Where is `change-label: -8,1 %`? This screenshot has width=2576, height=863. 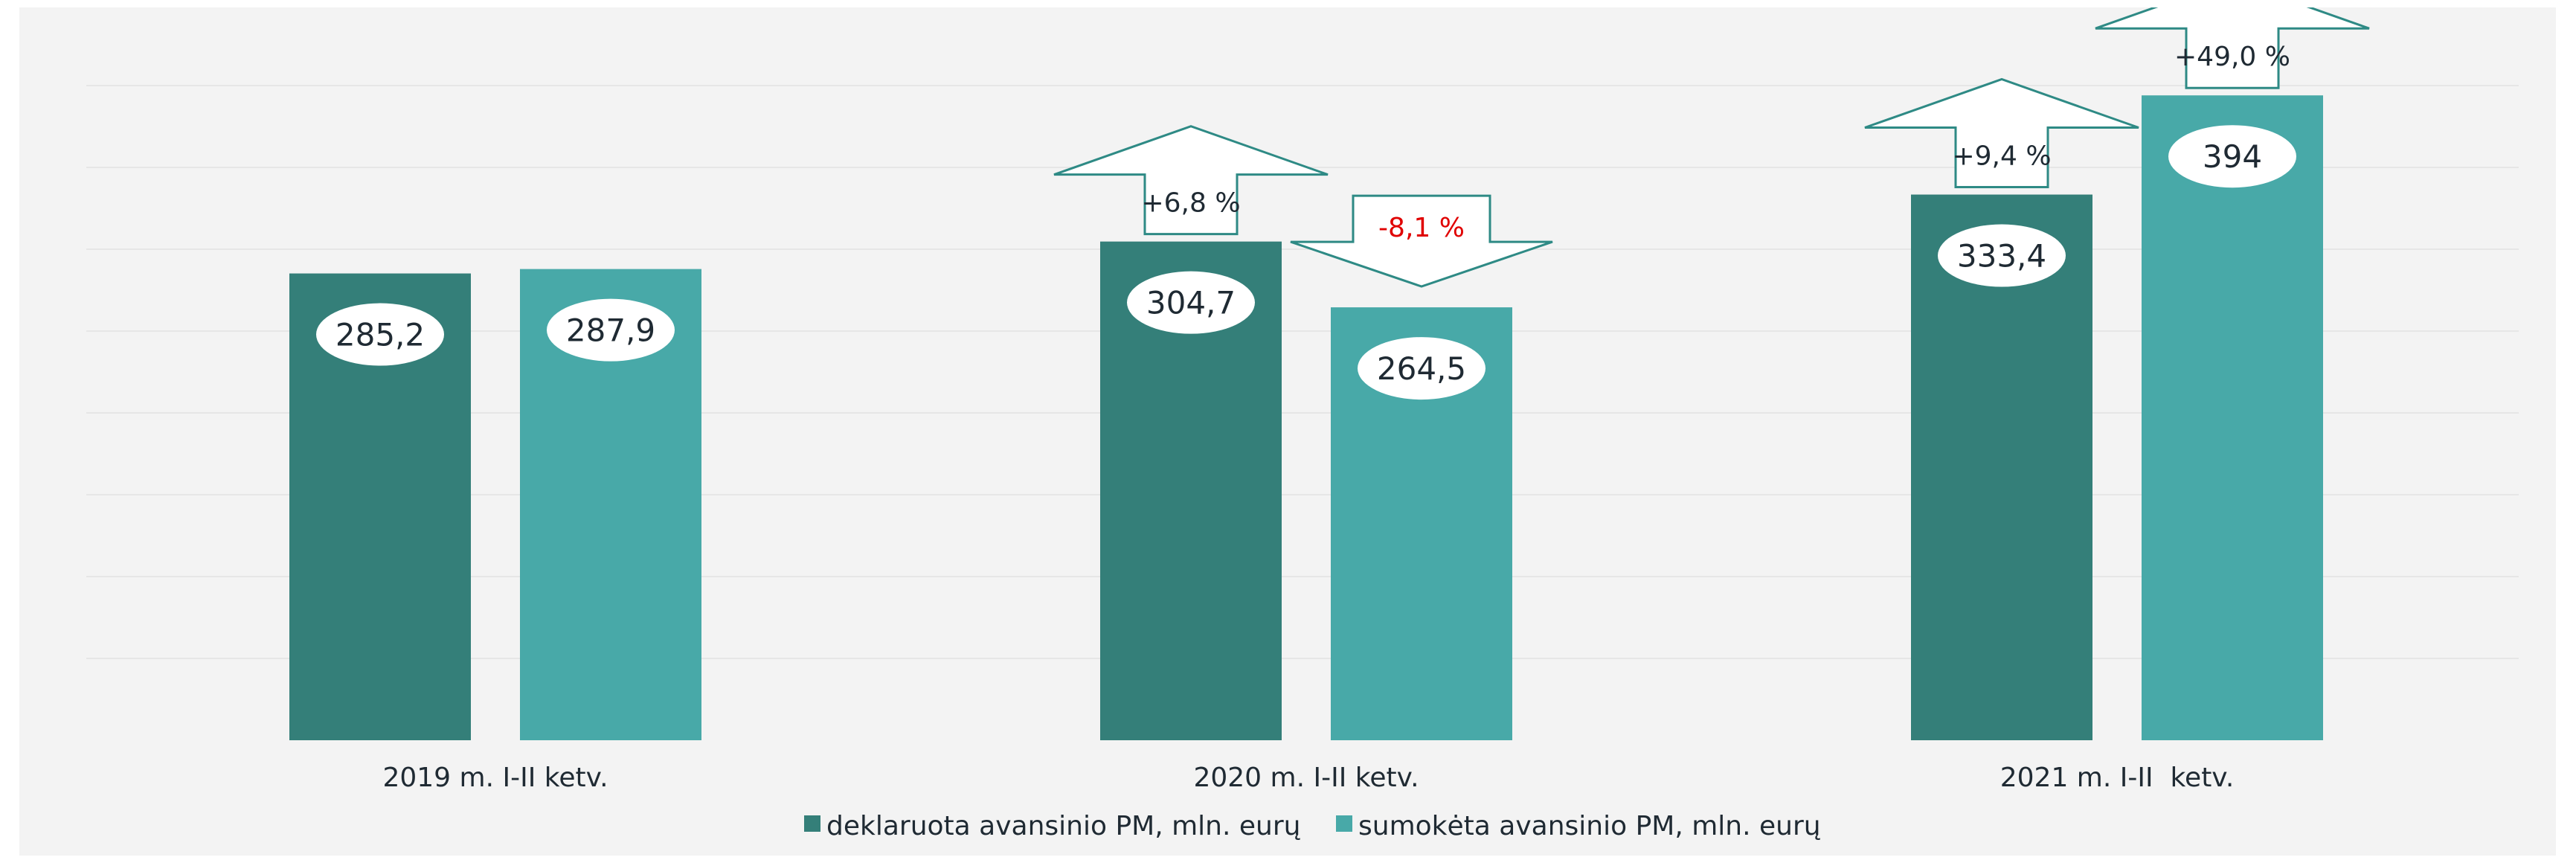
change-label: -8,1 % is located at coordinates (1421, 228).